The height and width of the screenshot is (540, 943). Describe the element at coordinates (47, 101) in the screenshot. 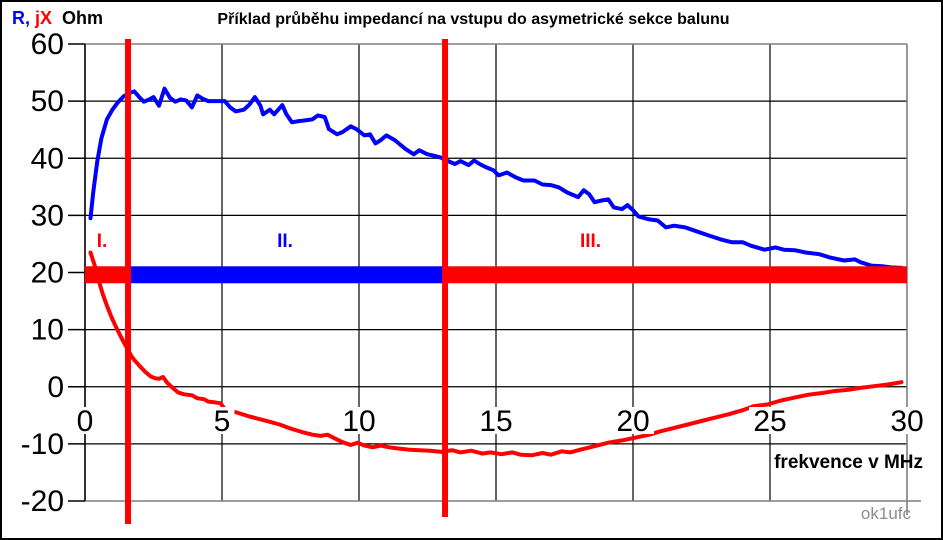

I see `y-tick-label: 50` at that location.